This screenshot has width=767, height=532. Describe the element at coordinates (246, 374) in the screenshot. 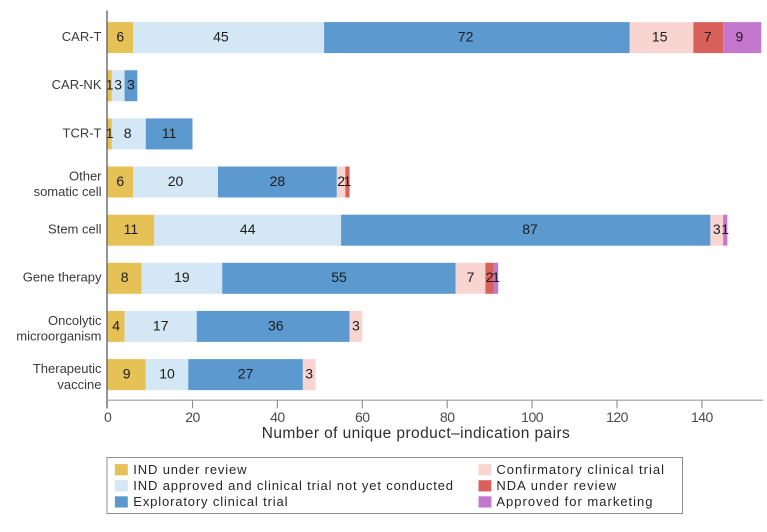

I see `svg-text: 27` at that location.